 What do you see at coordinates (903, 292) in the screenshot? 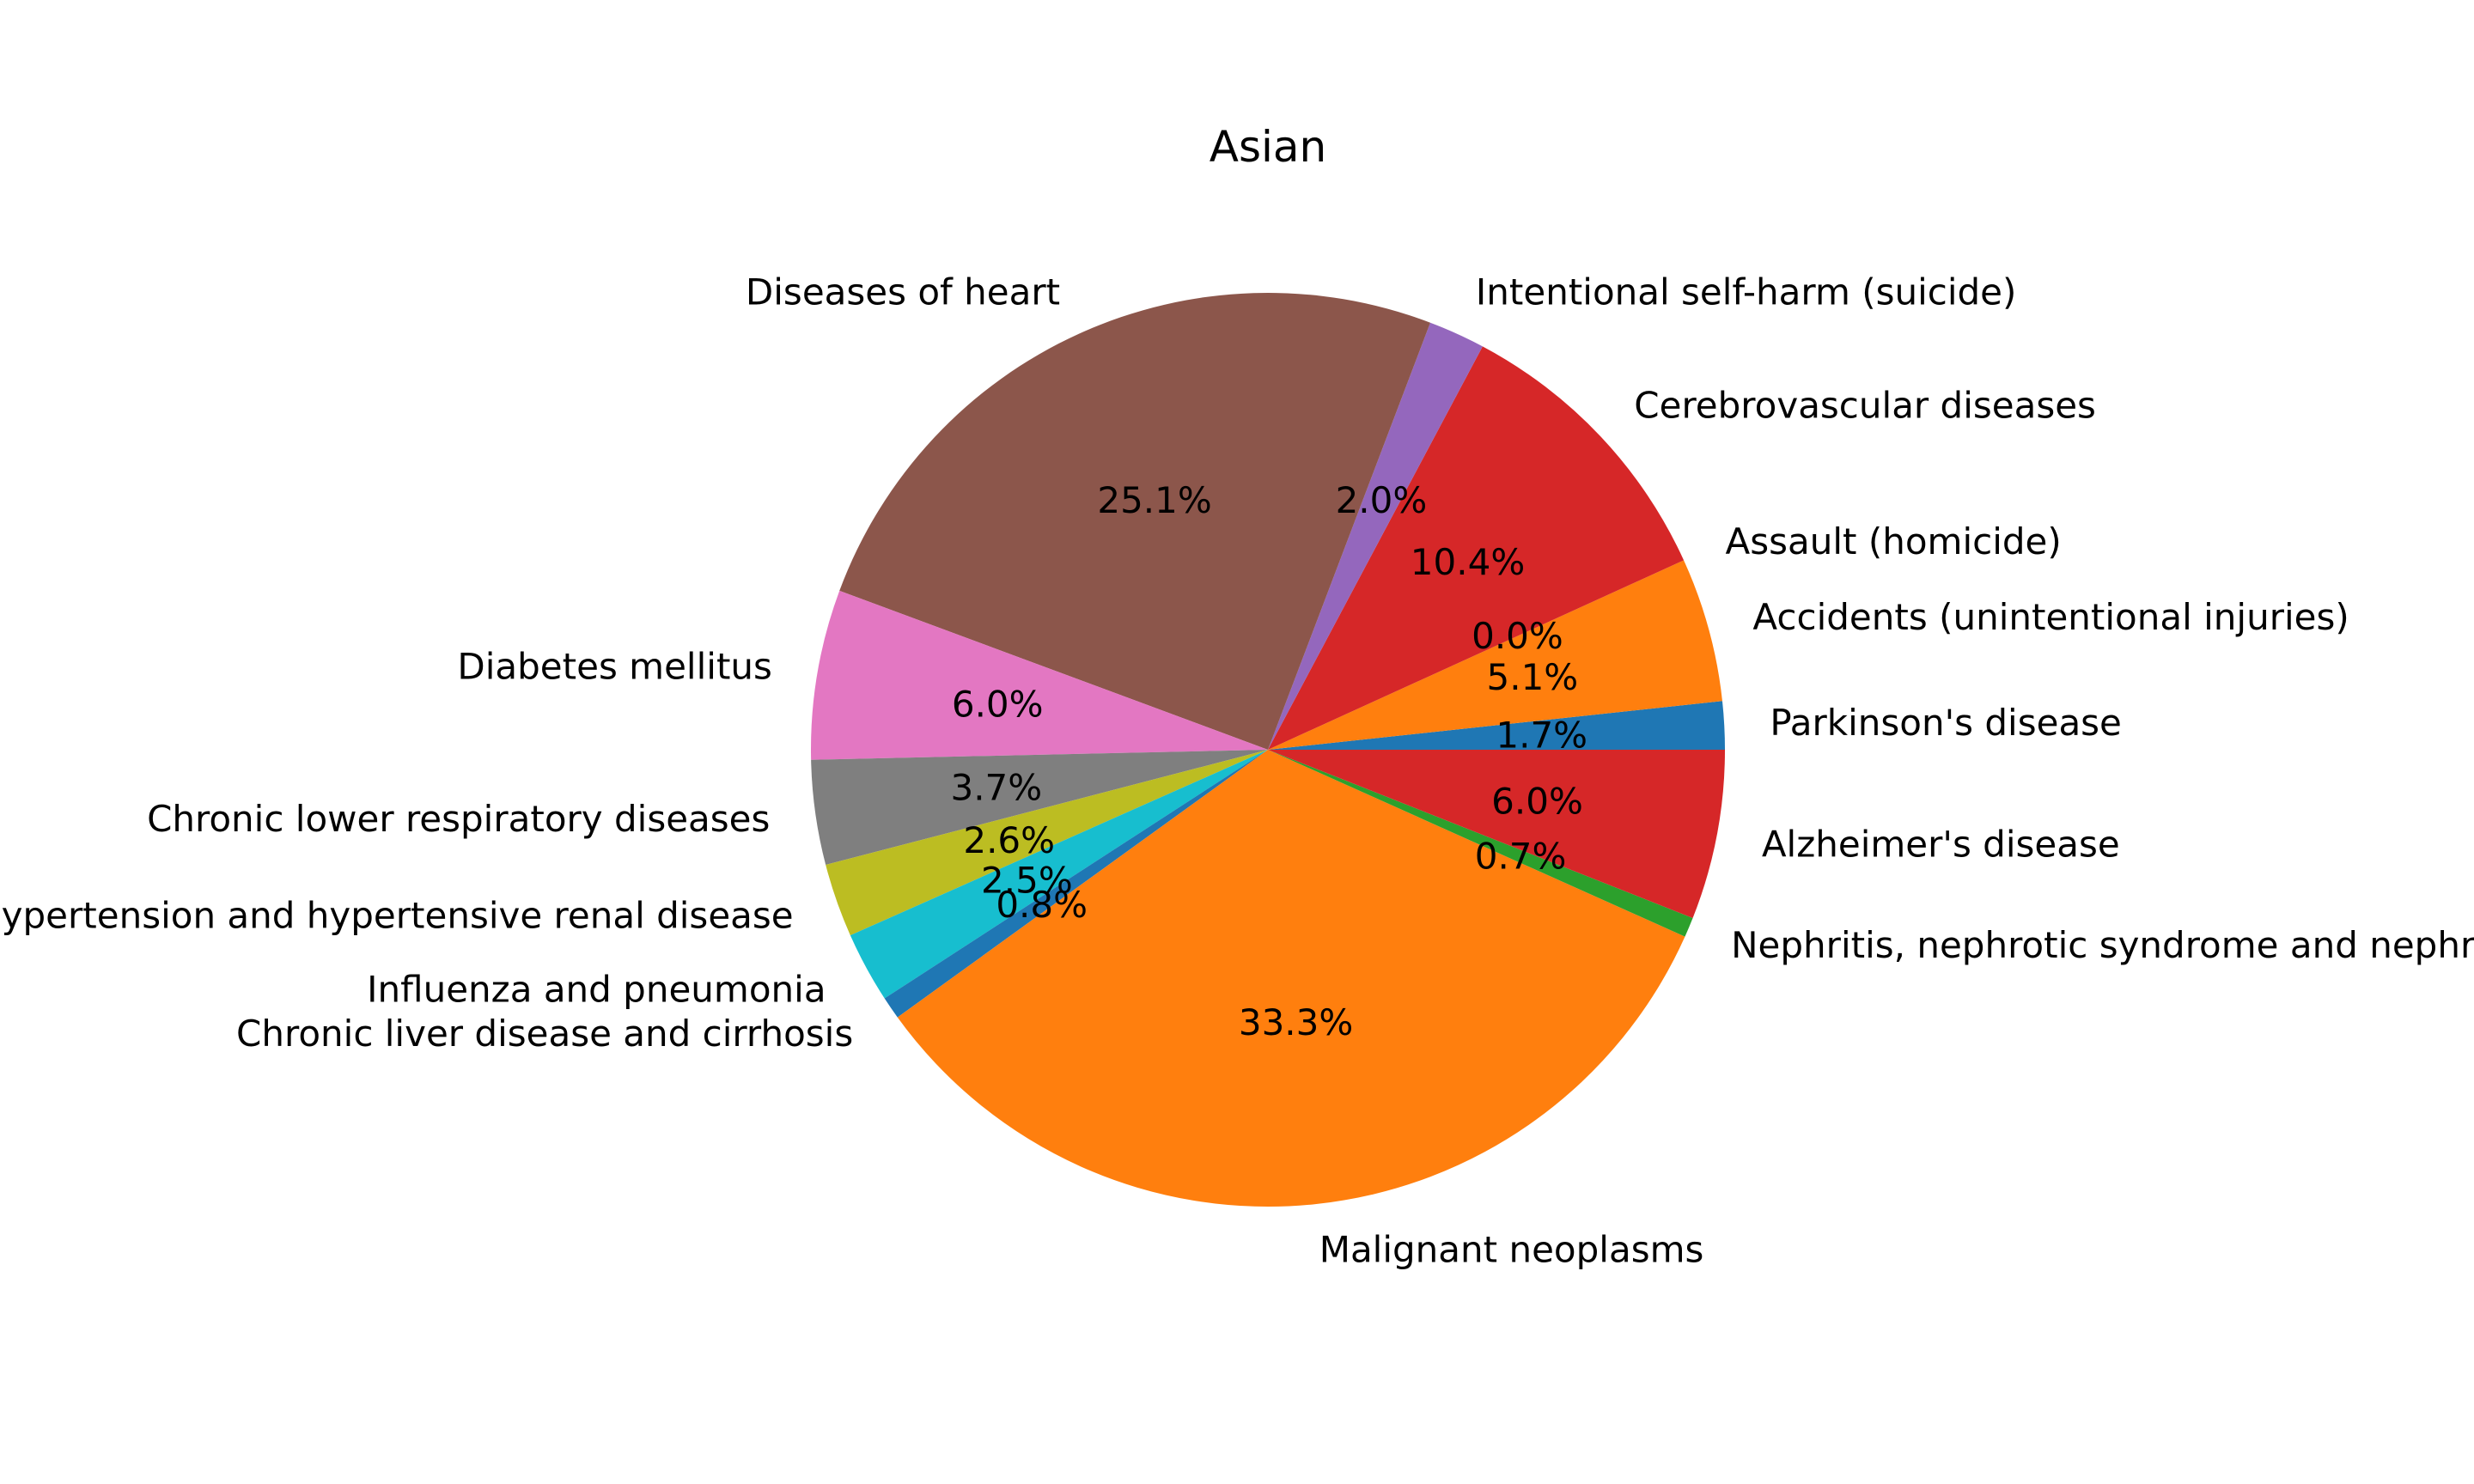
I see `slice-label-diseases-of-heart: Diseases of heart` at bounding box center [903, 292].